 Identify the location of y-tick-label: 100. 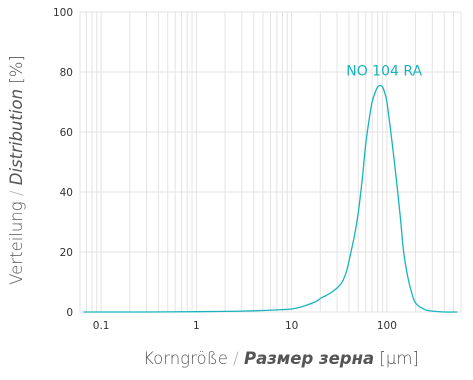
(63, 13).